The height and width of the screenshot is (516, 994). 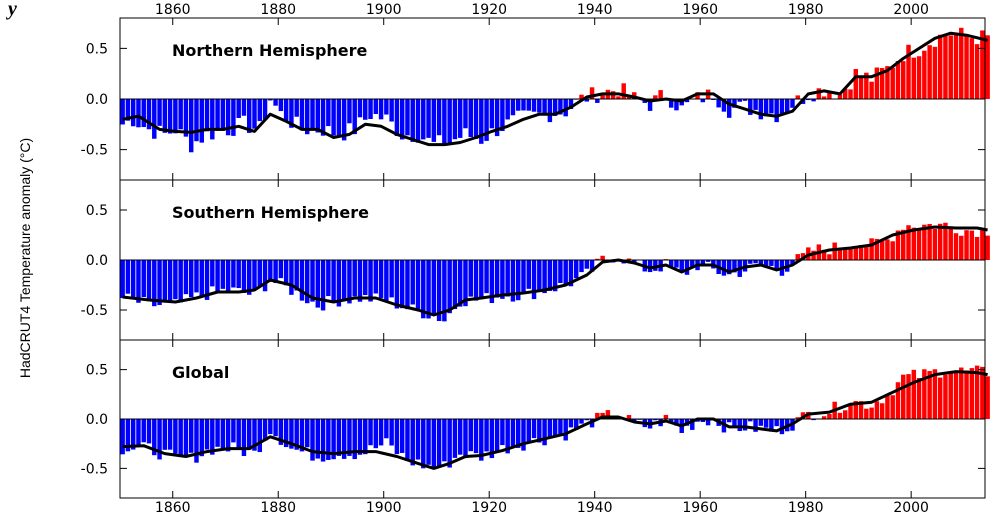 I want to click on bar-2-1902, so click(x=397, y=284).